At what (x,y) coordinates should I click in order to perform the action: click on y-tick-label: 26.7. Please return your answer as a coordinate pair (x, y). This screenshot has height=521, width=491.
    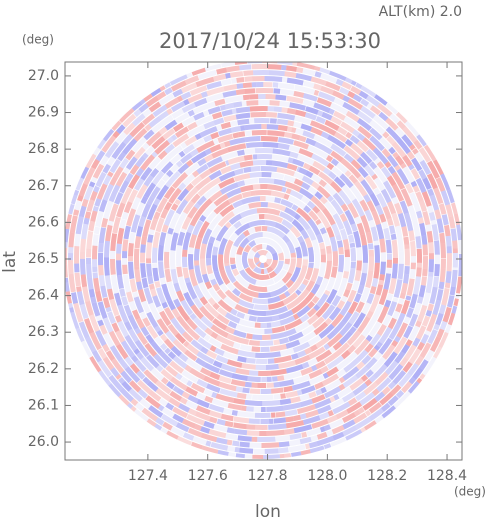
    Looking at the image, I should click on (43, 186).